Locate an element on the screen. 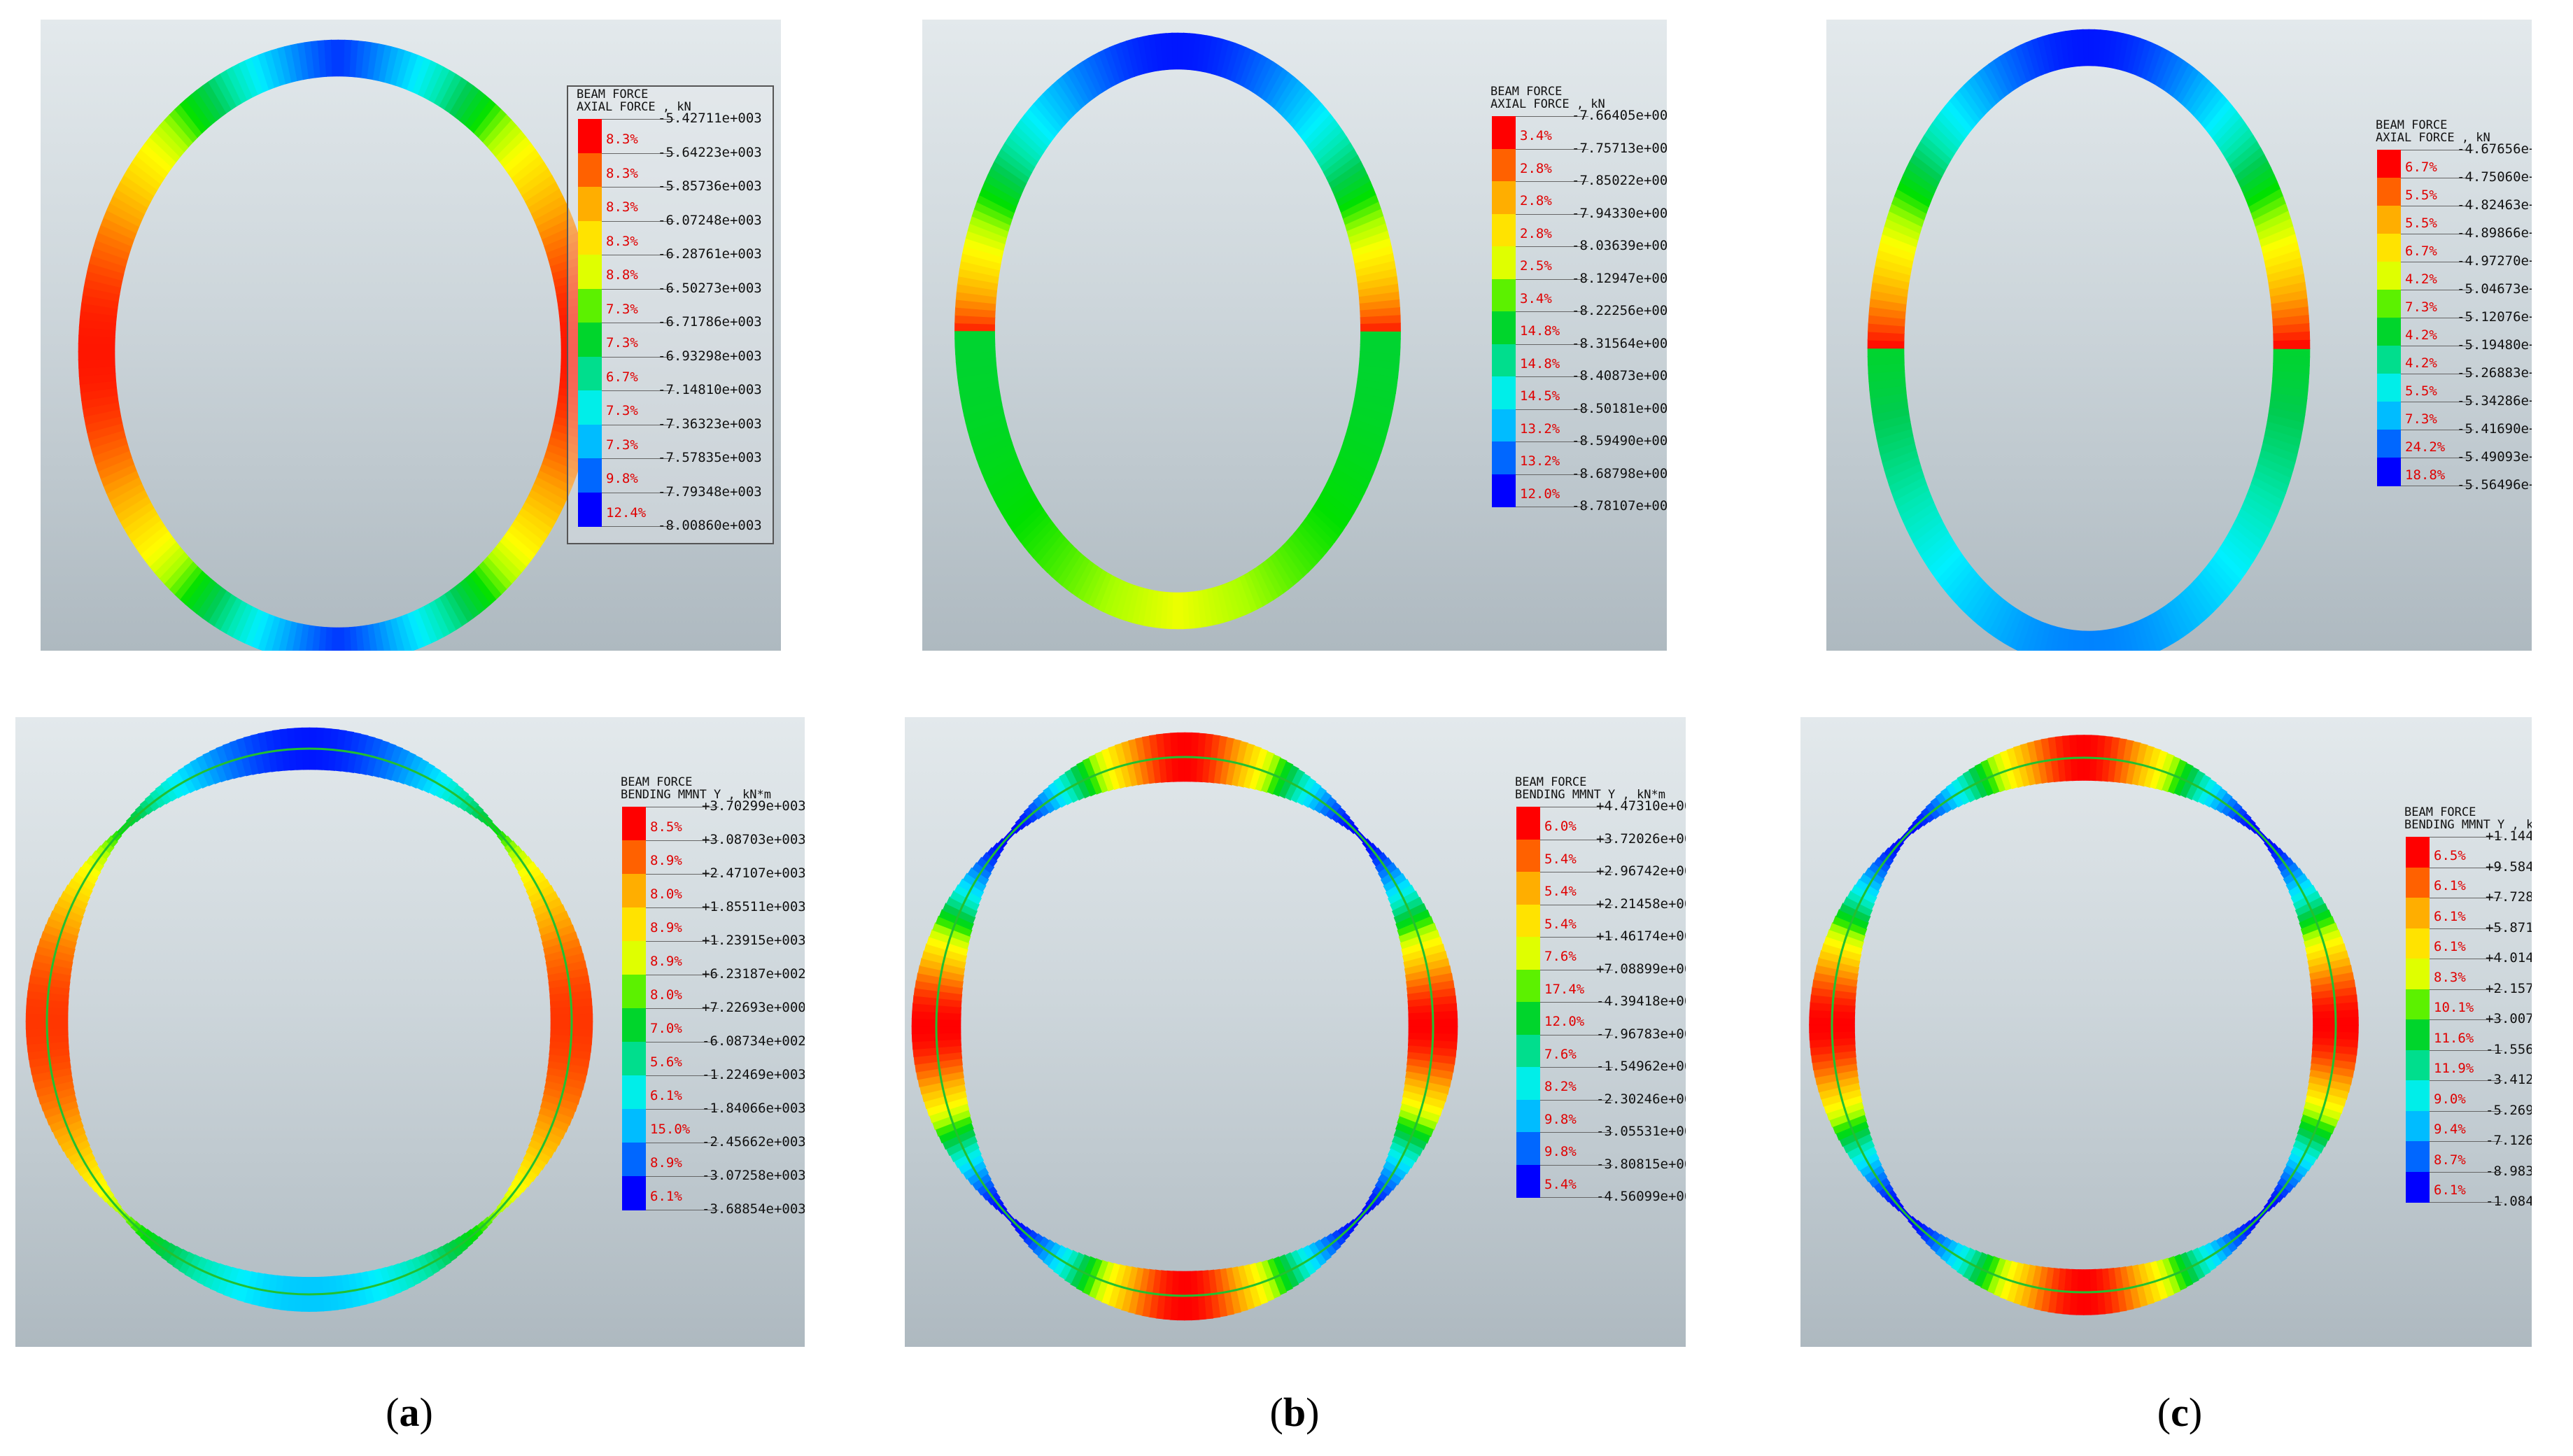  legend-value: -1.55603e+002 is located at coordinates (2509, 1049).